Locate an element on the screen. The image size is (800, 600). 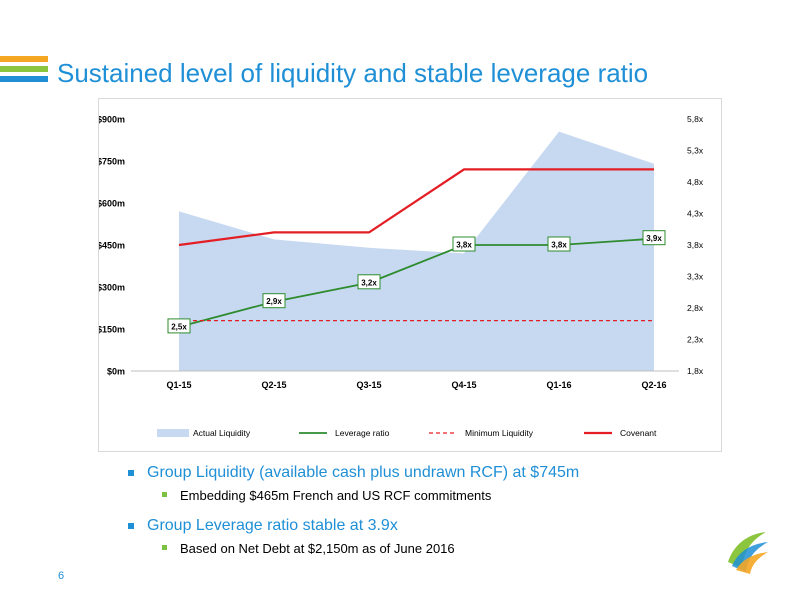
y-left-tick-label: $300m is located at coordinates (112, 288).